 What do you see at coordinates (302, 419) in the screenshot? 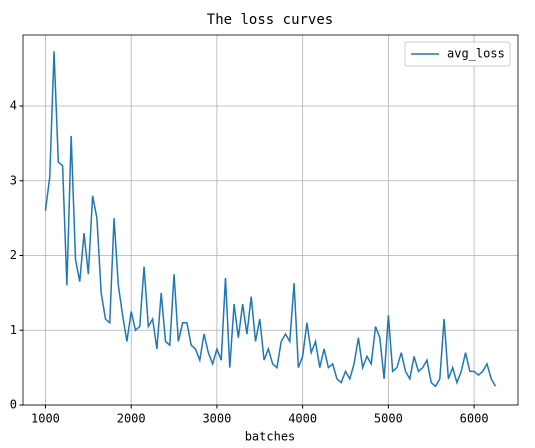
I see `x-tick-label: 4000` at bounding box center [302, 419].